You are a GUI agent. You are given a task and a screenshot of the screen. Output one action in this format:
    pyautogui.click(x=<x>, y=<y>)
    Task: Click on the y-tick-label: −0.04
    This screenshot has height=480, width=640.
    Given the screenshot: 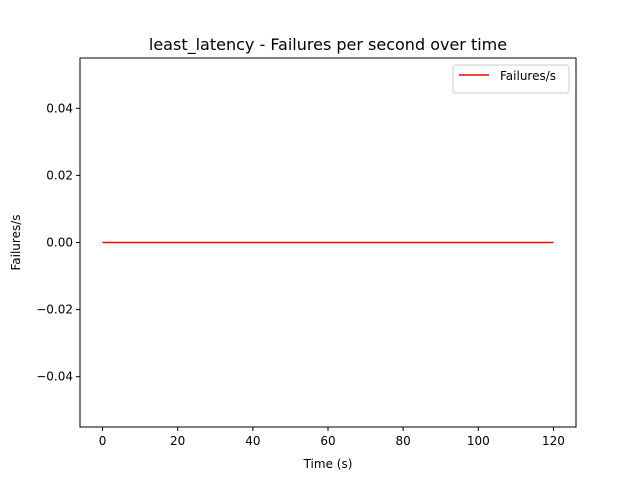 What is the action you would take?
    pyautogui.click(x=54, y=377)
    